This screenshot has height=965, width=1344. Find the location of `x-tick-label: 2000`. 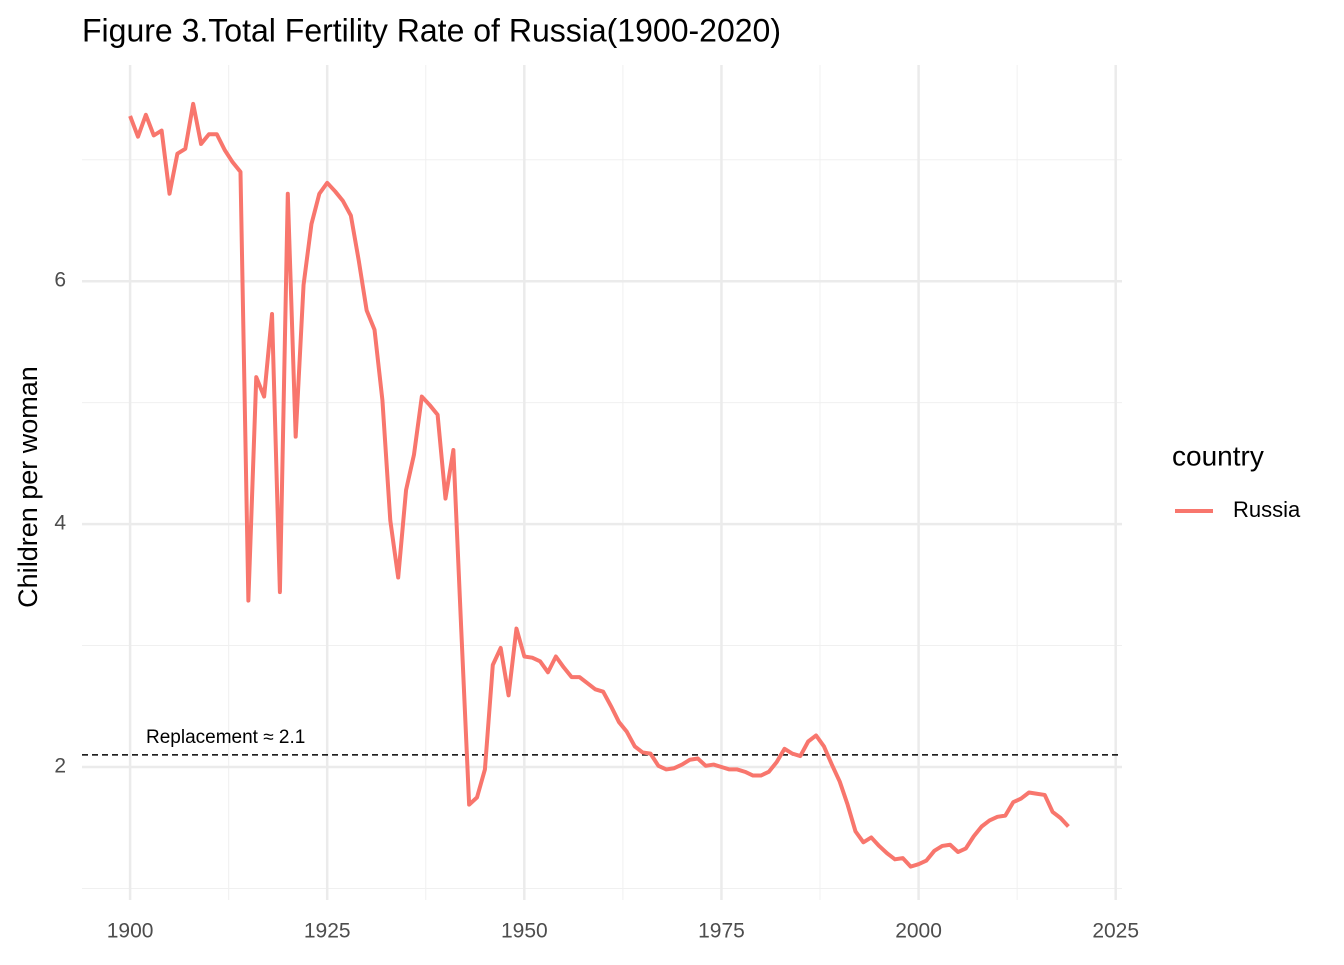

x-tick-label: 2000 is located at coordinates (918, 931).